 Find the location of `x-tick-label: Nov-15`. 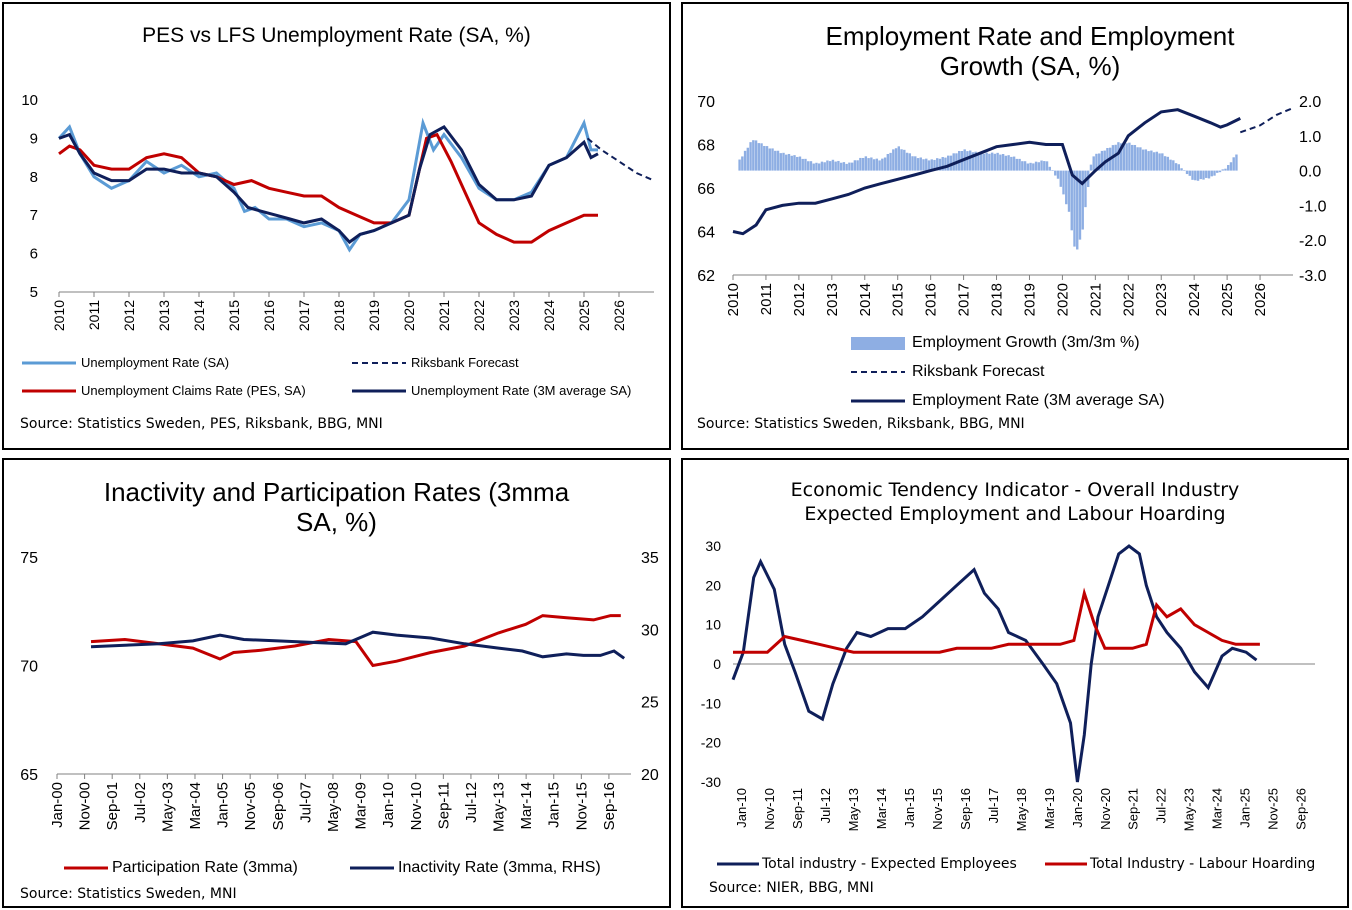

x-tick-label: Nov-15 is located at coordinates (937, 809).